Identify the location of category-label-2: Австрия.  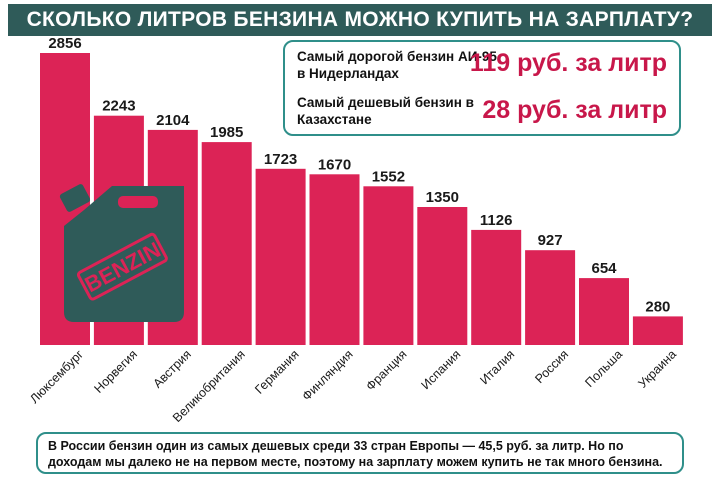
(172, 369).